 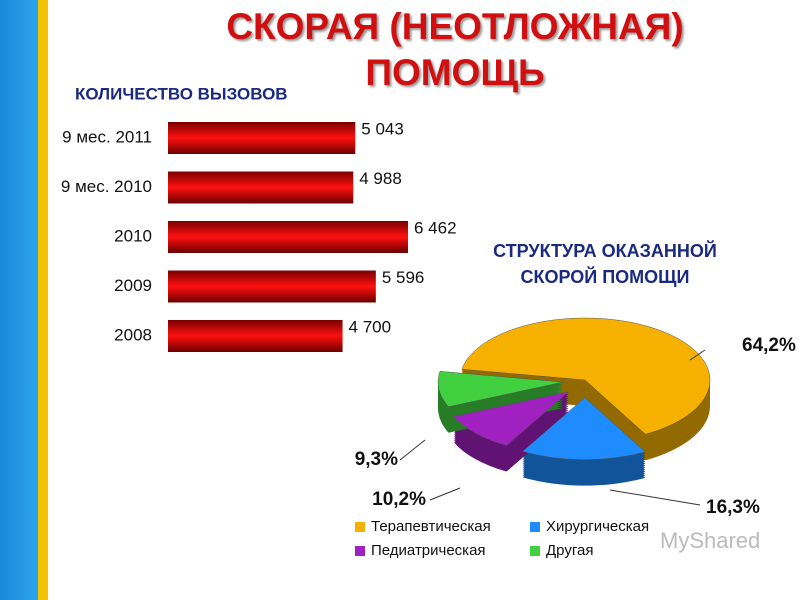 What do you see at coordinates (733, 507) in the screenshot?
I see `value-label: 16,3%` at bounding box center [733, 507].